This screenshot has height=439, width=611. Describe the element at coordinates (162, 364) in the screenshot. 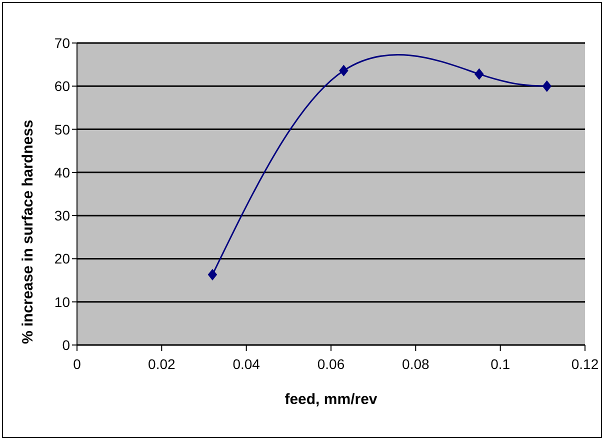

I see `x-tick-label: 0.02` at that location.